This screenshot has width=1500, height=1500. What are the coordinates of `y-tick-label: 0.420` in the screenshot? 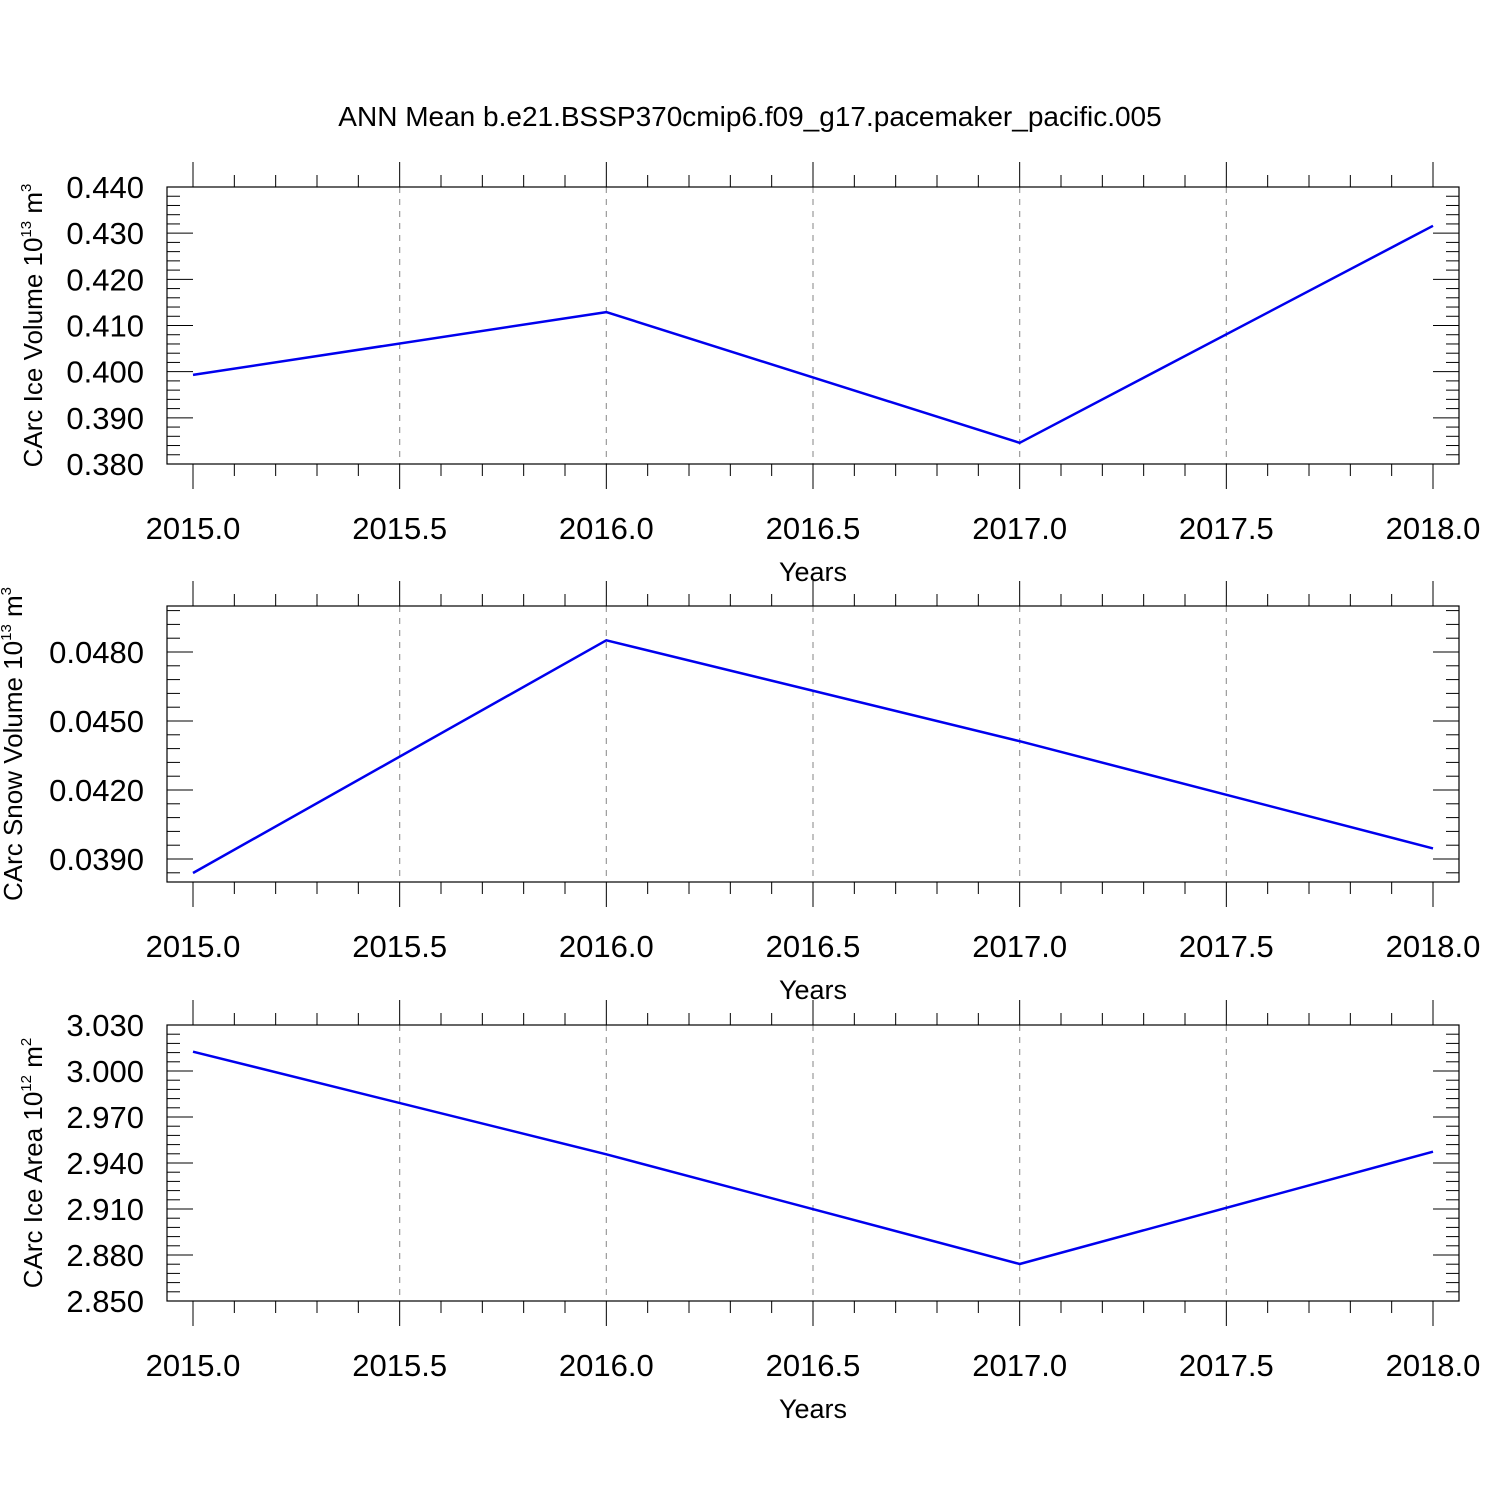 It's located at (105, 279).